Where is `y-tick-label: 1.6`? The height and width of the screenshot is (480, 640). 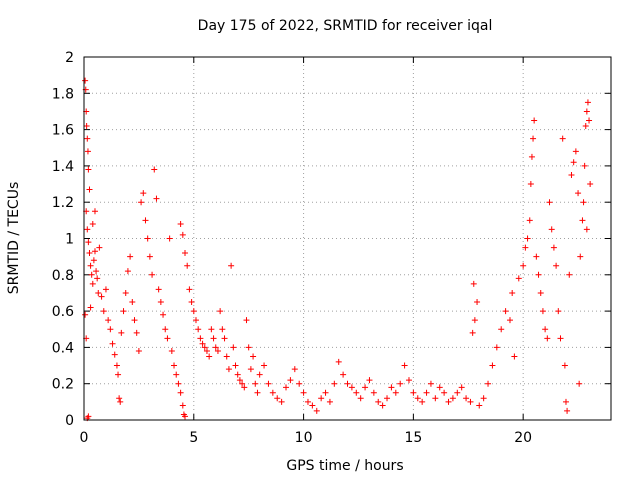 y-tick-label: 1.6 is located at coordinates (63, 131).